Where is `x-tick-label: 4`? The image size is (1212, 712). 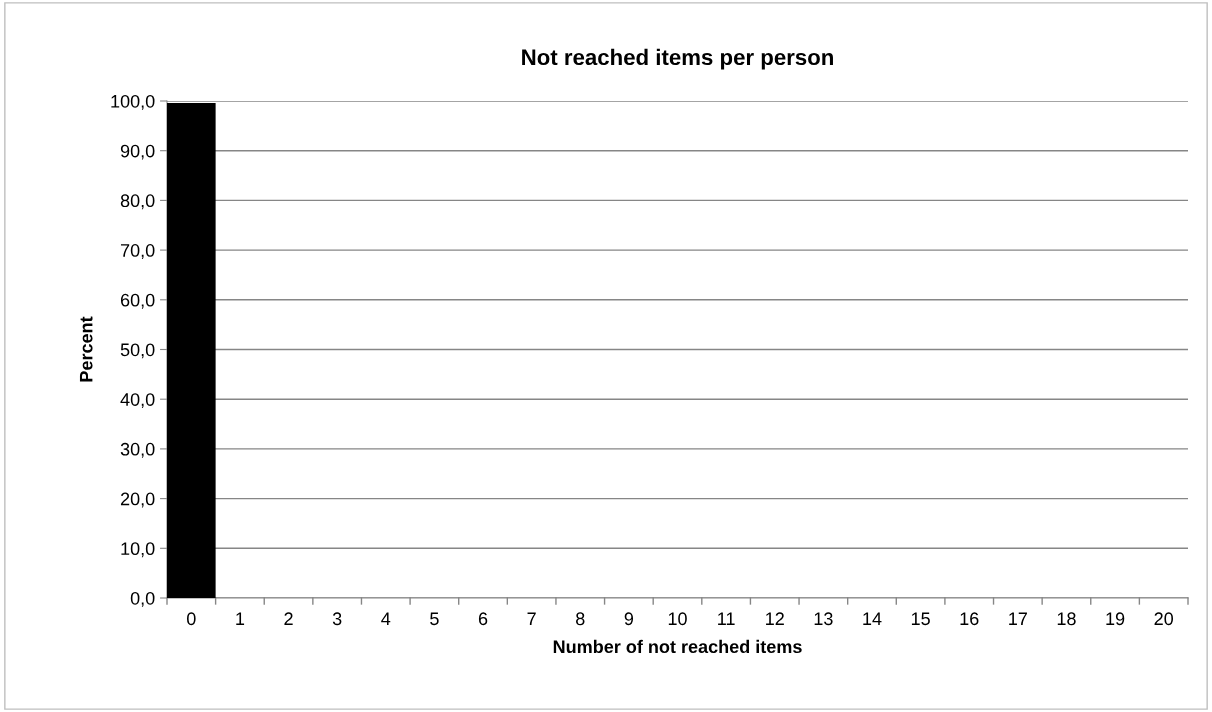 x-tick-label: 4 is located at coordinates (386, 618).